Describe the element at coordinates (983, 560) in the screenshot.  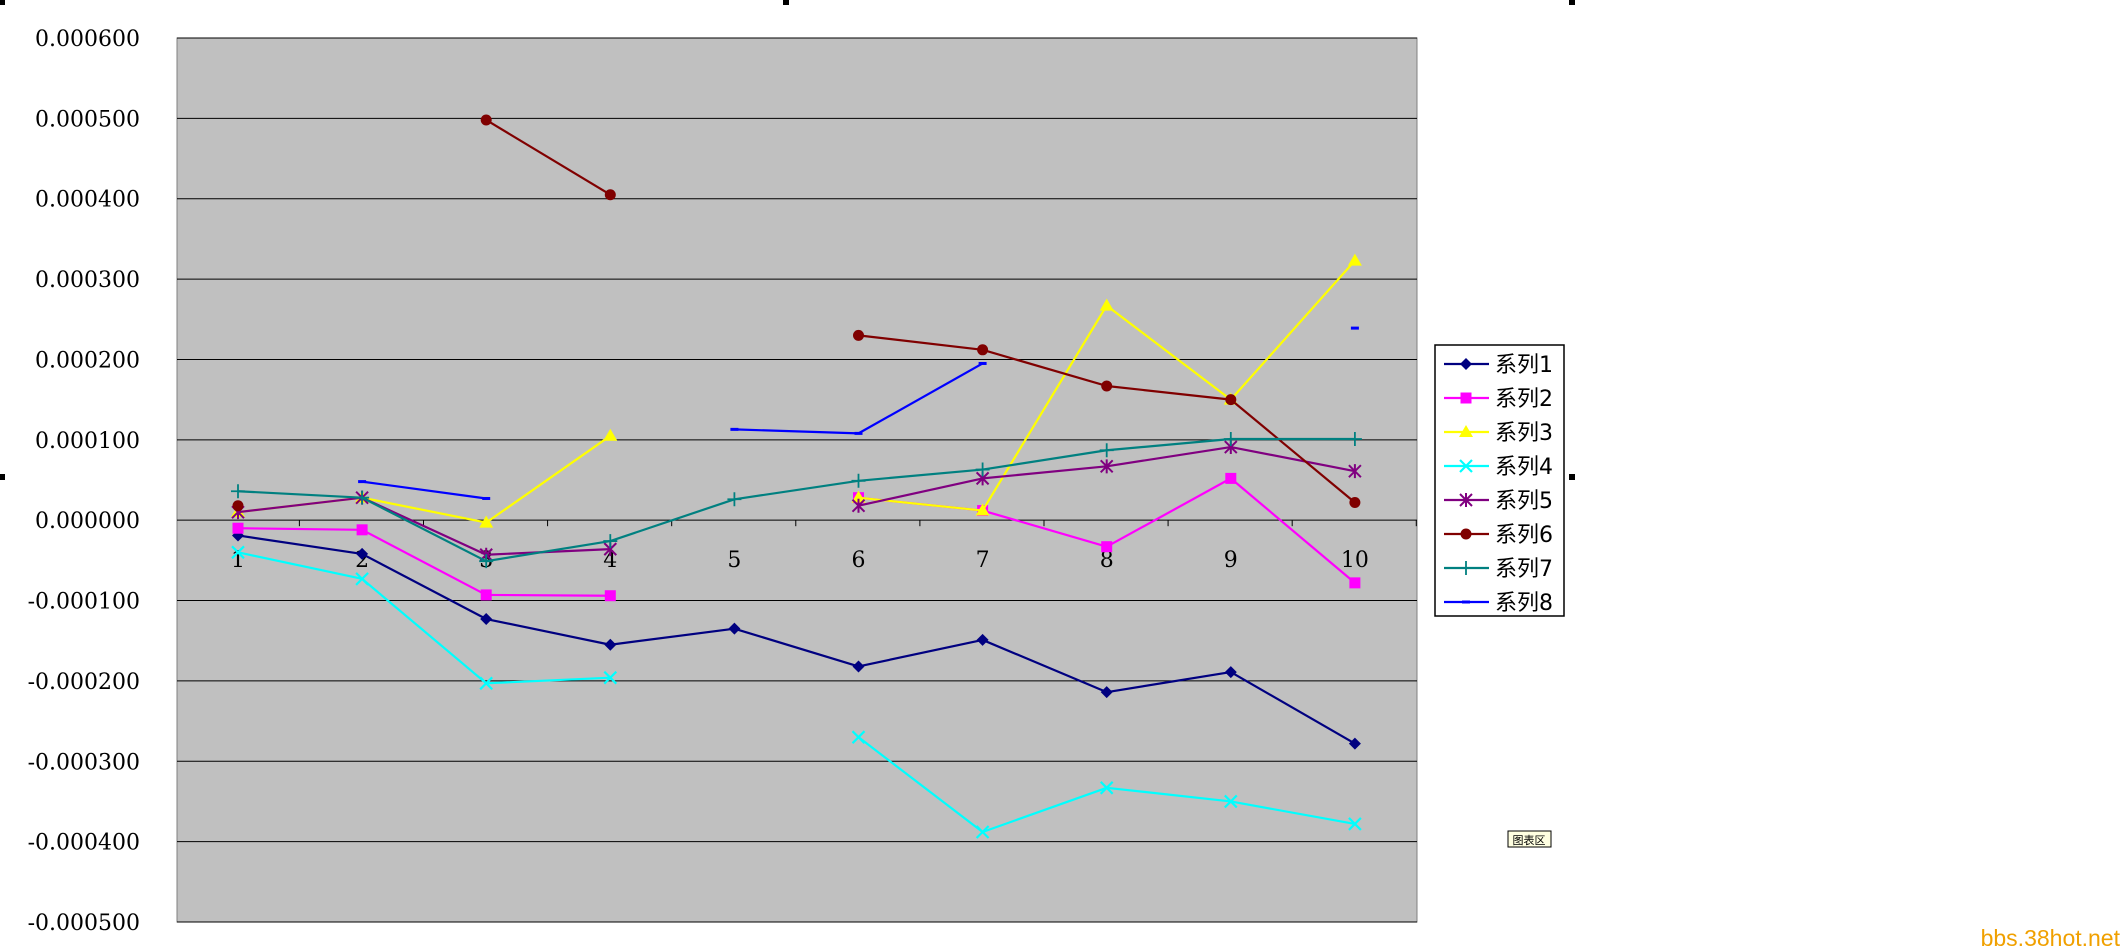
I see `x-tick-label: 7` at that location.